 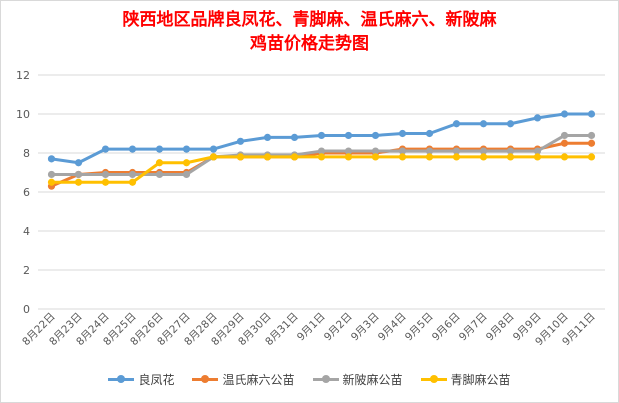 I want to click on x-tick-label: 9月8日, so click(x=500, y=327).